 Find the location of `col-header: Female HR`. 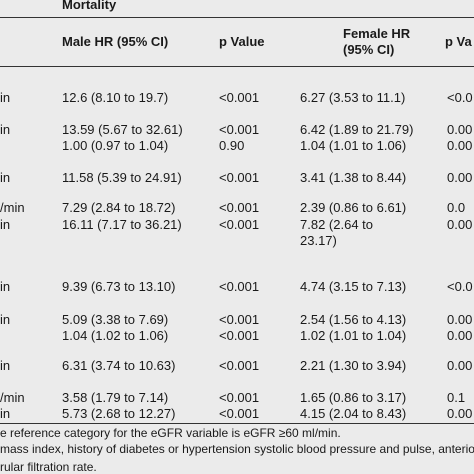

col-header: Female HR is located at coordinates (377, 33).